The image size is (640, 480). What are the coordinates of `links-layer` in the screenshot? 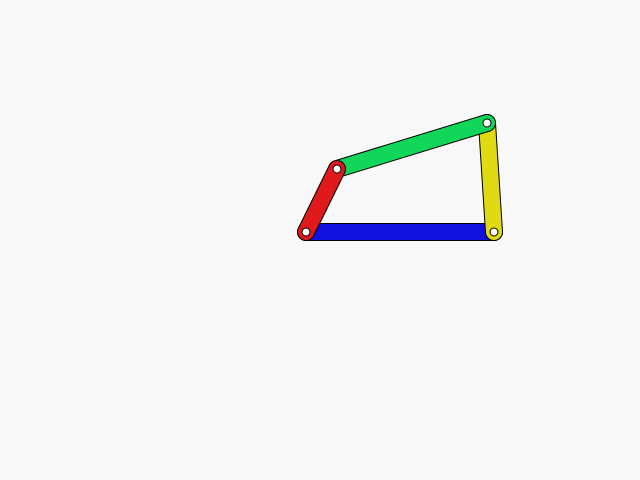 It's located at (400, 177).